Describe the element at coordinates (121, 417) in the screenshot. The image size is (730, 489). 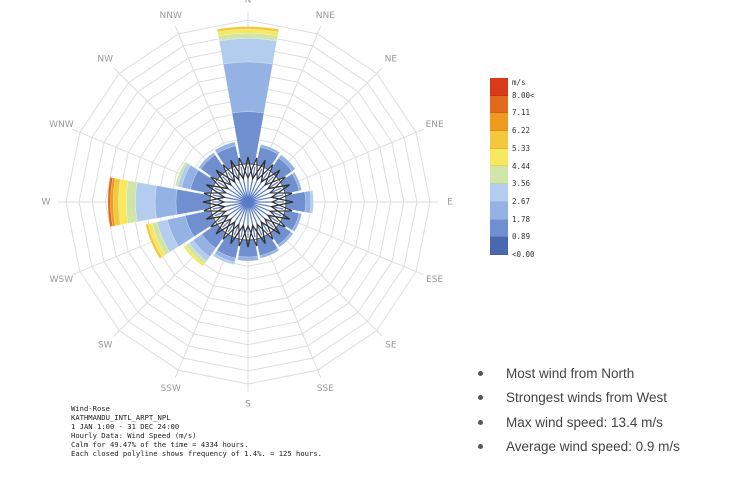
I see `info-station: KATHMANDU_INTL_ARPT_NPL` at that location.